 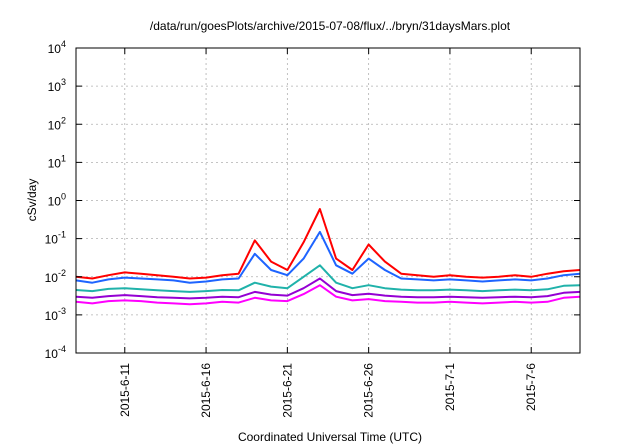 What do you see at coordinates (63, 82) in the screenshot?
I see `y-tick-exponent: 3` at bounding box center [63, 82].